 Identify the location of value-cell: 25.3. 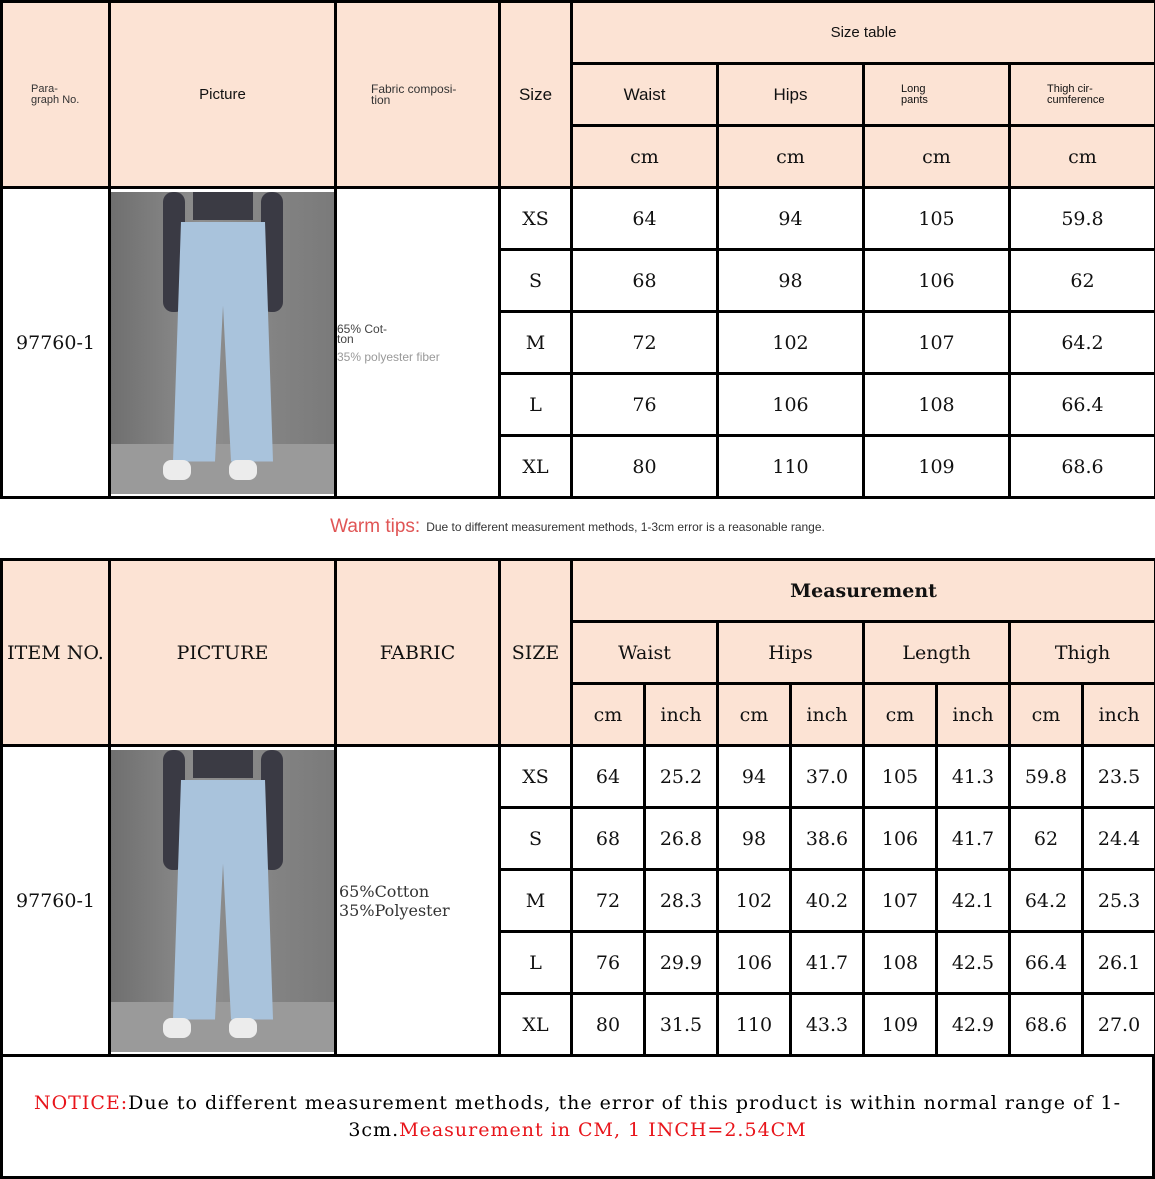
(1117, 900).